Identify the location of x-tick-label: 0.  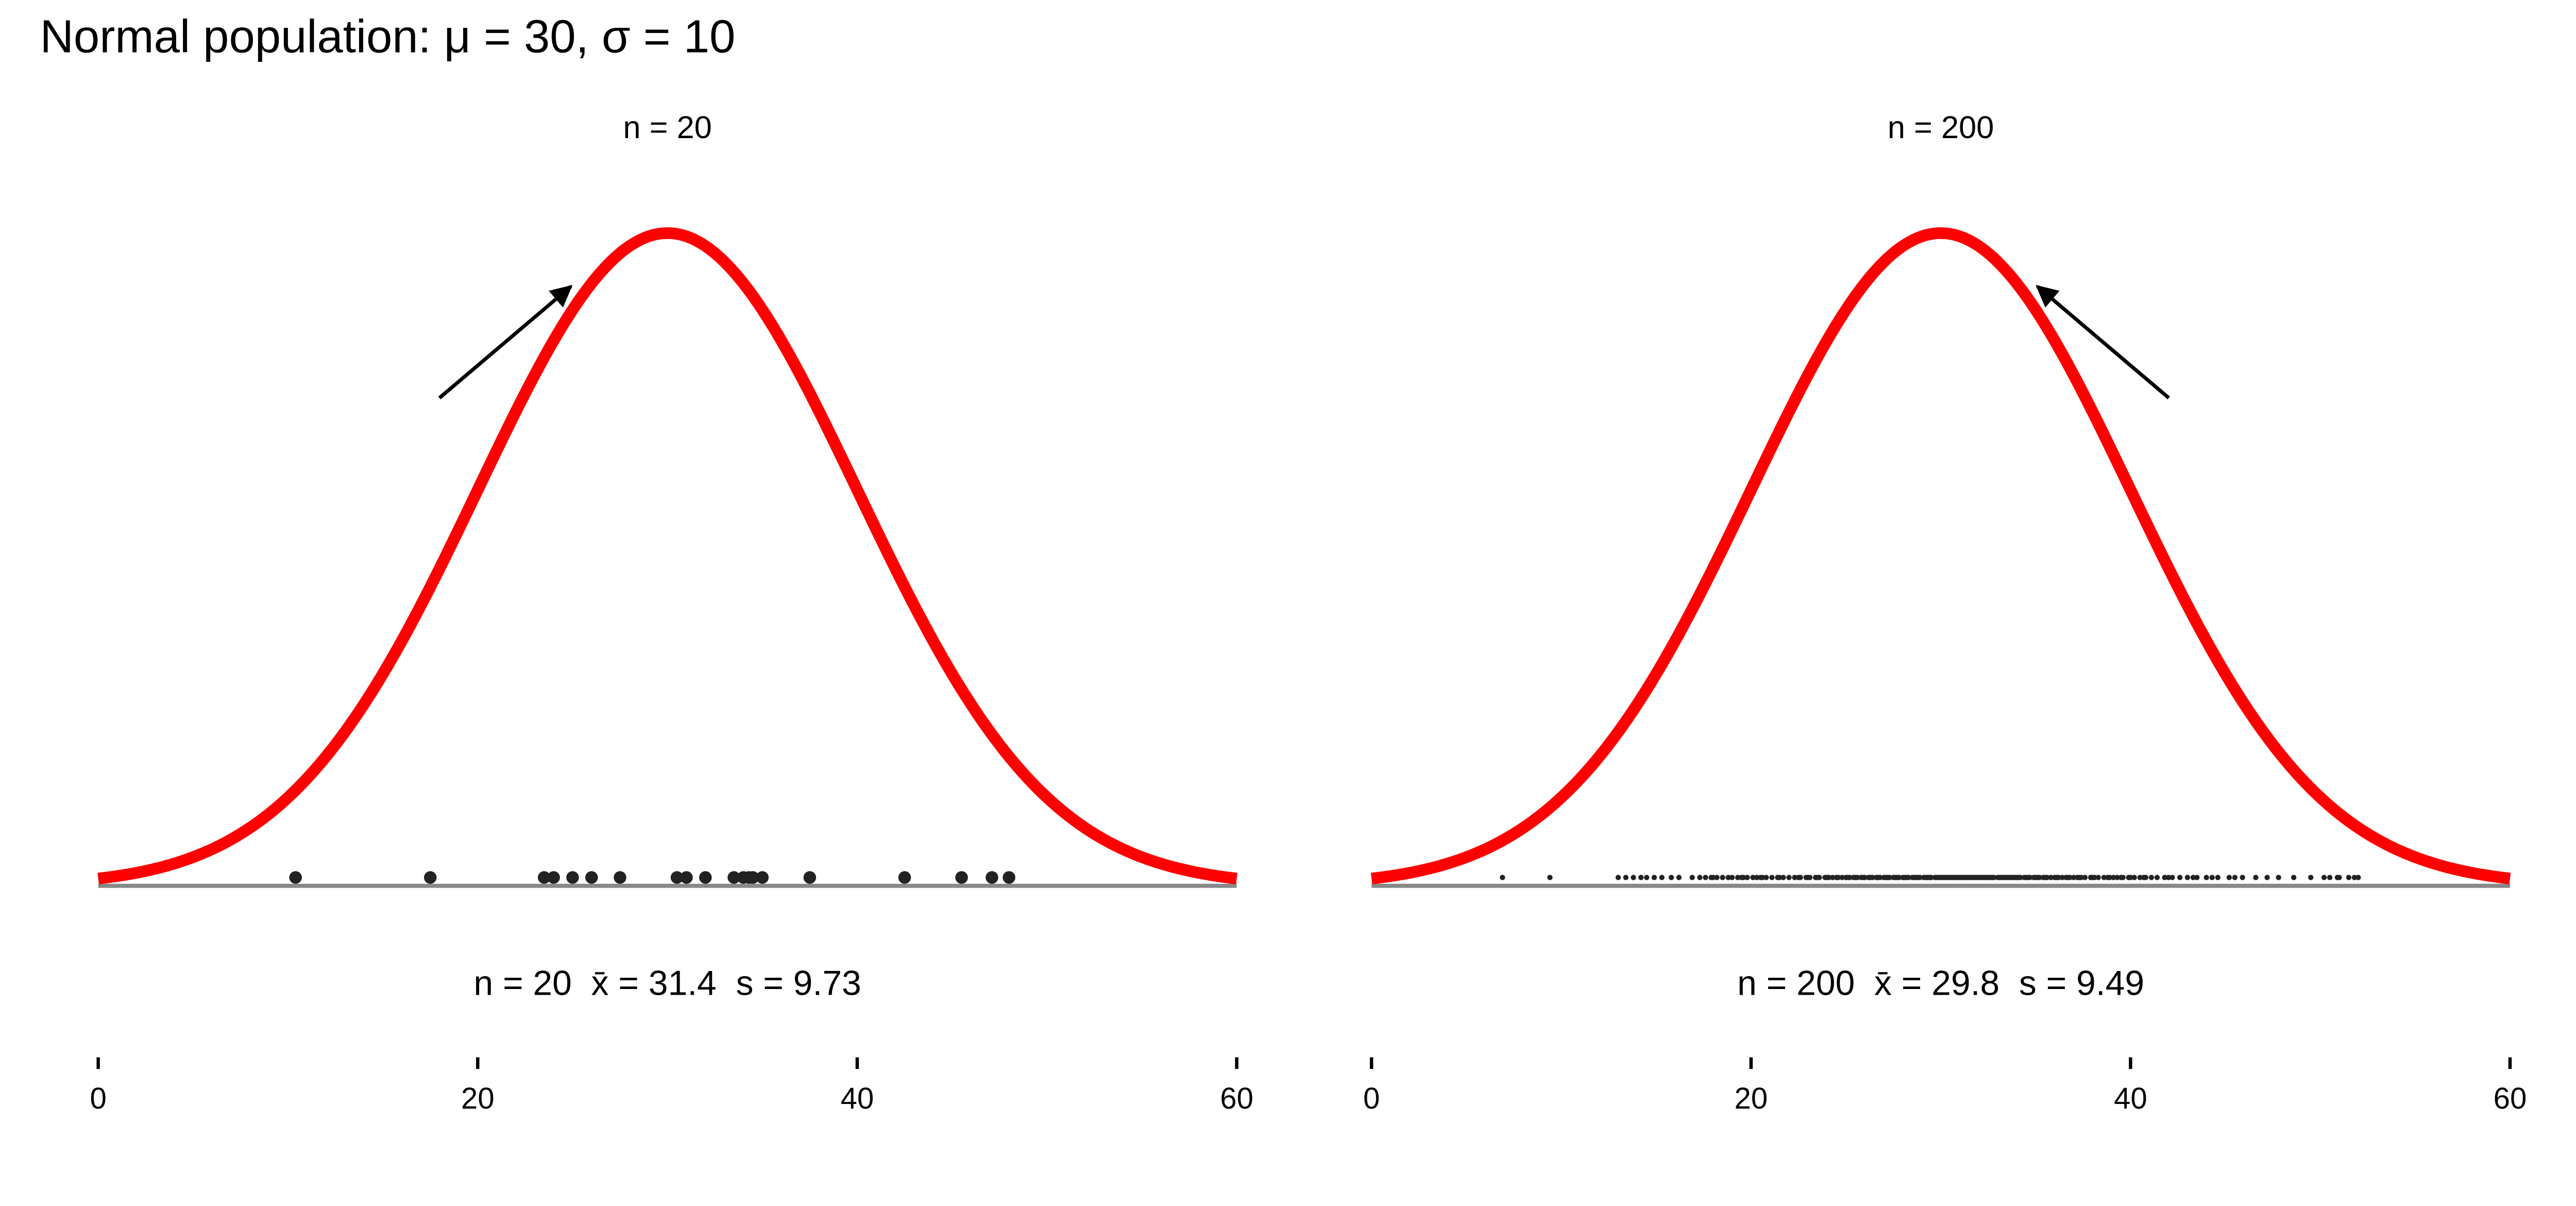
(98, 1098).